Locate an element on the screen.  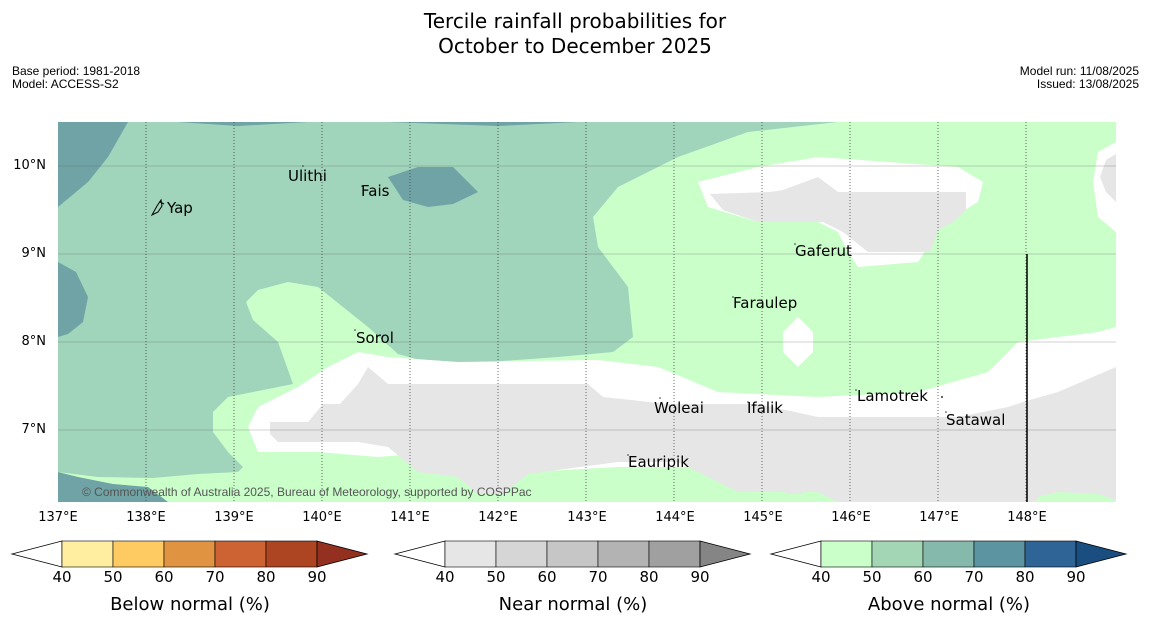
colorbar-below-swatches is located at coordinates (189, 554).